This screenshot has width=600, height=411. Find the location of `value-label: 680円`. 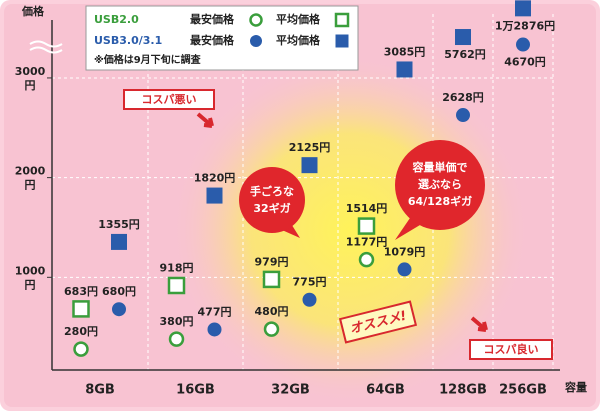

value-label: 680円 is located at coordinates (119, 291).